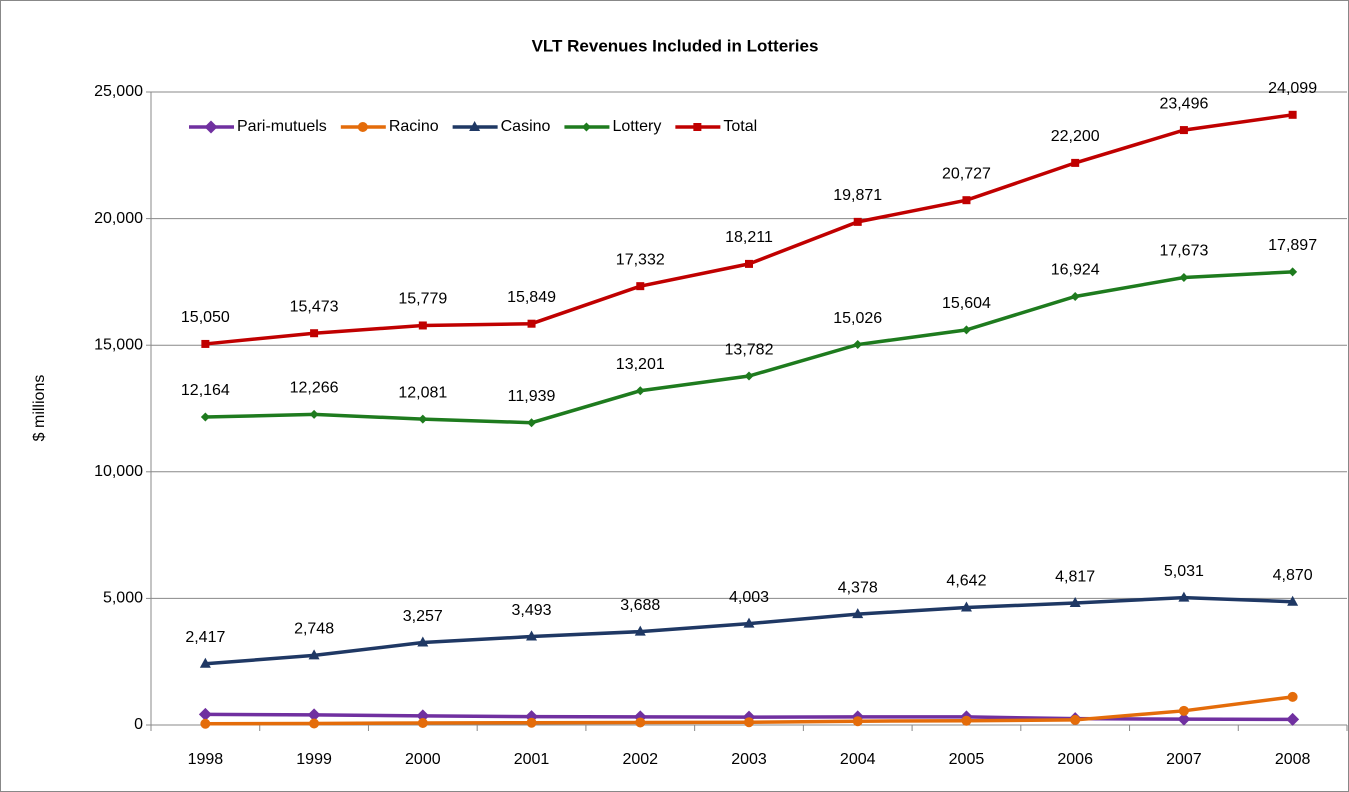 The width and height of the screenshot is (1349, 792). I want to click on data-label: 3,688, so click(640, 605).